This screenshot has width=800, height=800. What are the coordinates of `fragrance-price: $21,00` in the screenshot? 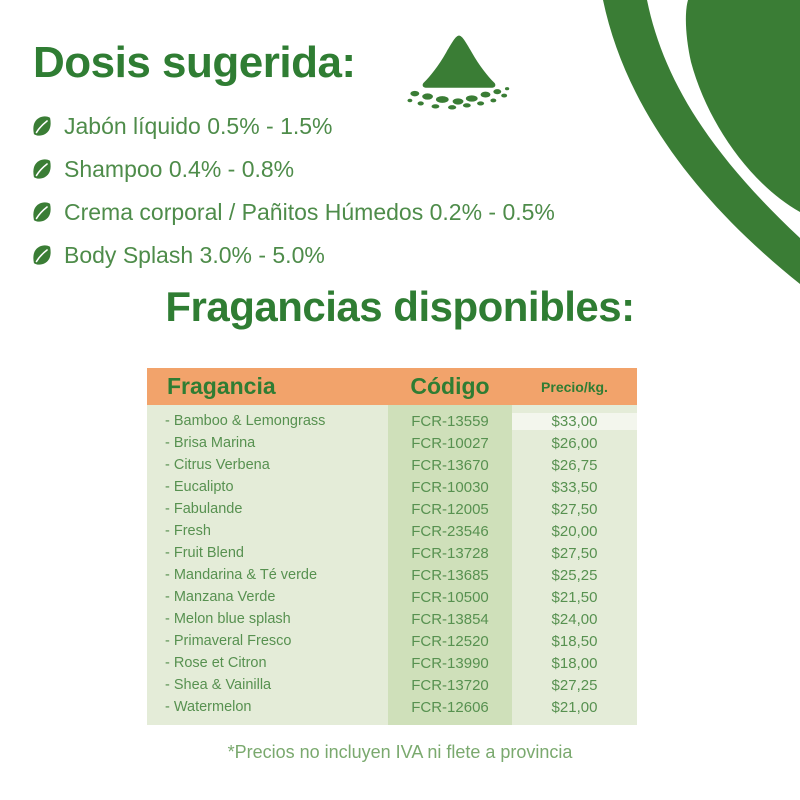 It's located at (574, 707).